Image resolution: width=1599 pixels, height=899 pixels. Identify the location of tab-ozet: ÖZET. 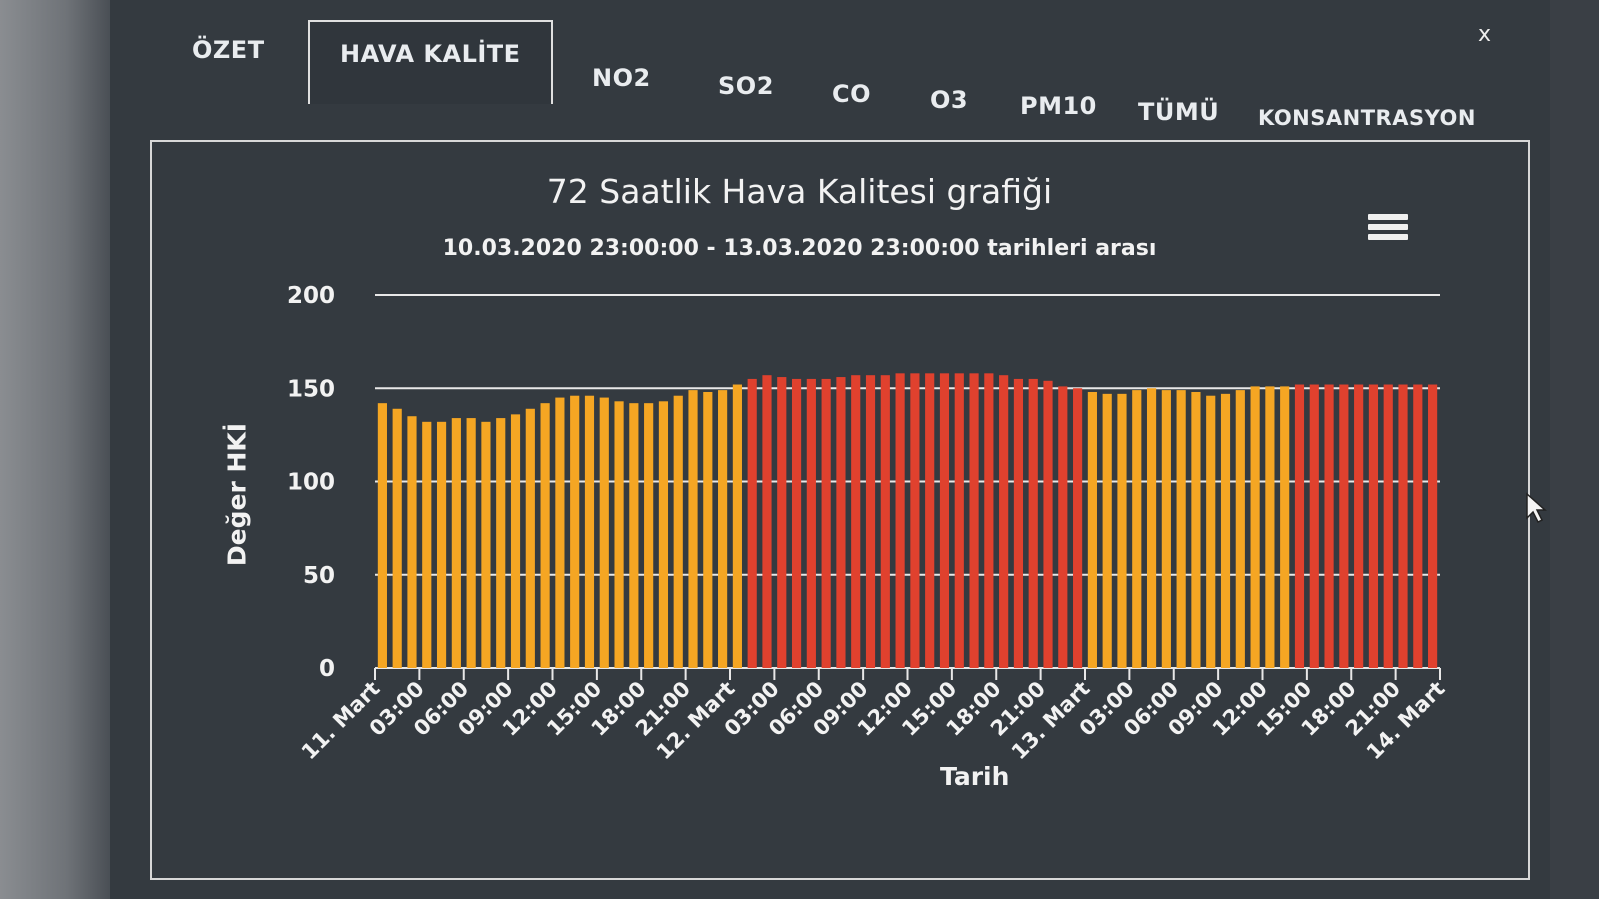
(228, 50).